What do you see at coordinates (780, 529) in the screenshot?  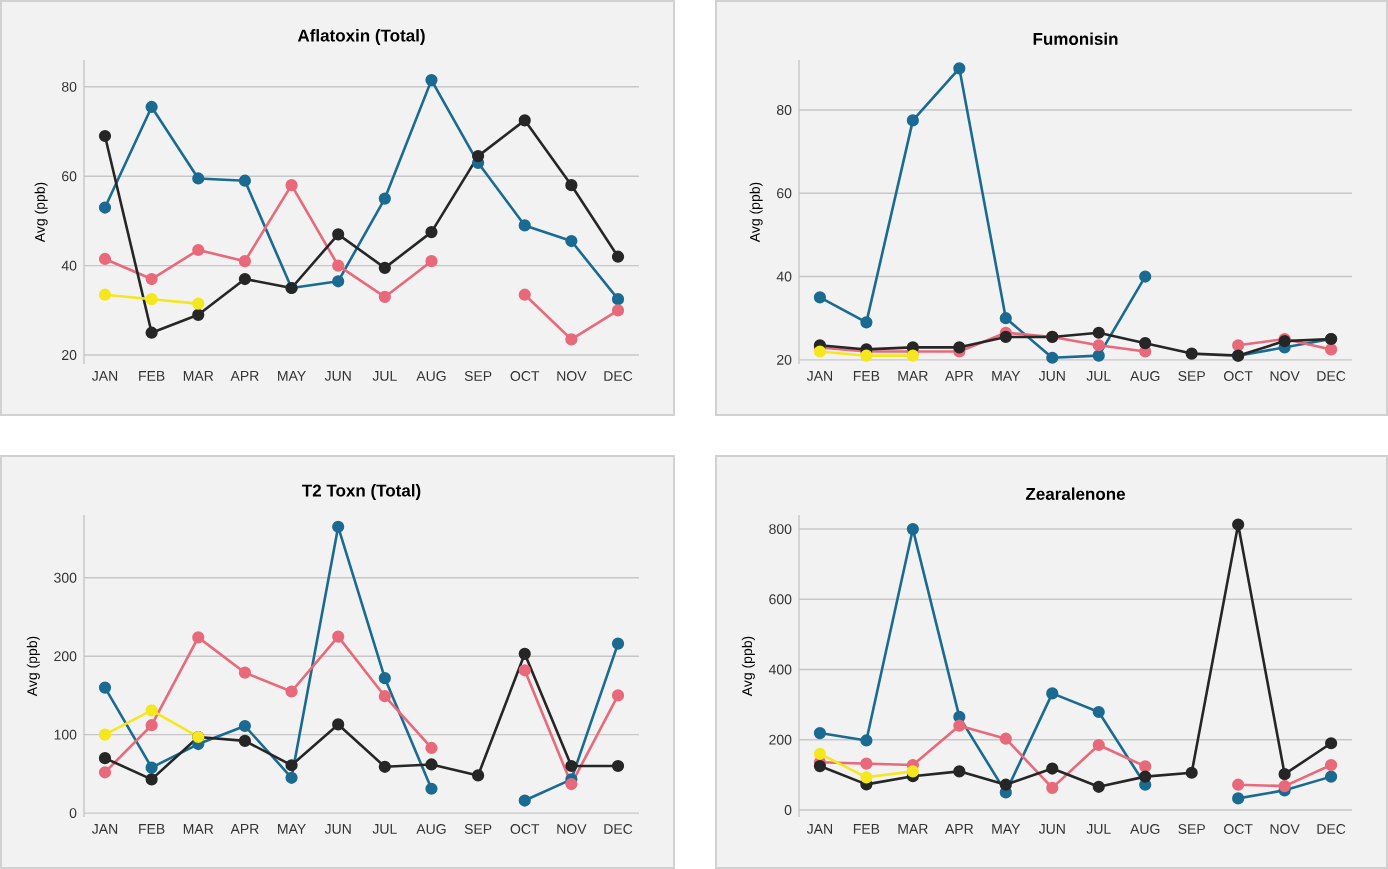 I see `y-tick-label: 800` at bounding box center [780, 529].